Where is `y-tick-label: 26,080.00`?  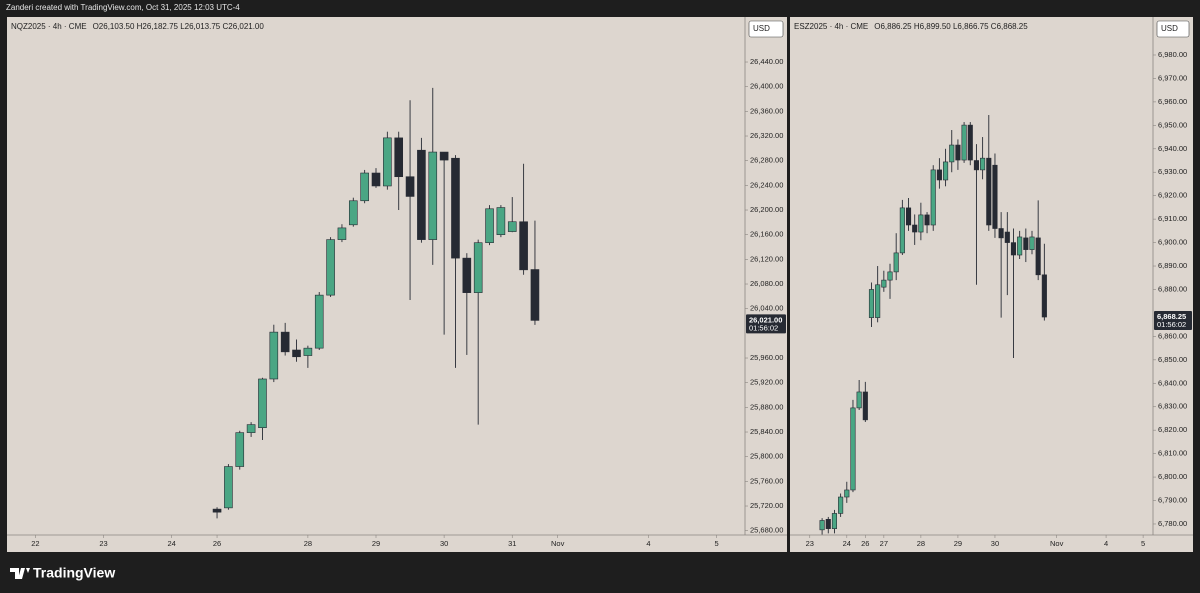 y-tick-label: 26,080.00 is located at coordinates (766, 283).